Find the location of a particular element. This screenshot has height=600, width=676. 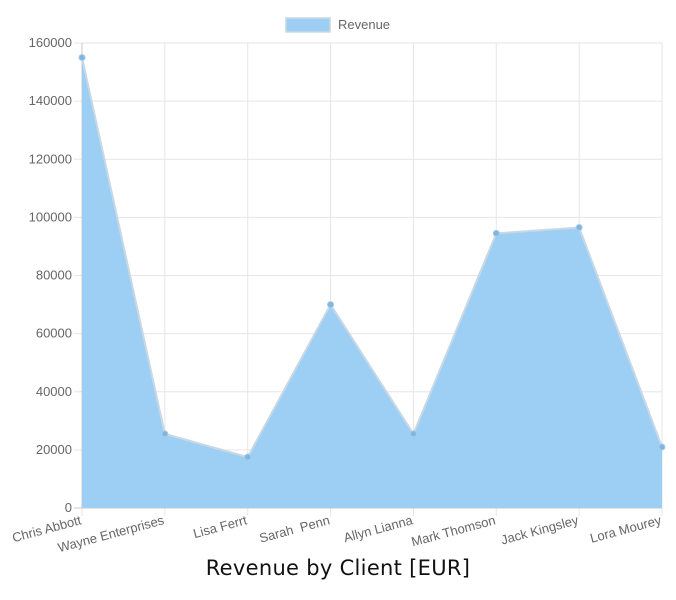

x-tick-label: Sarah Penn is located at coordinates (295, 528).